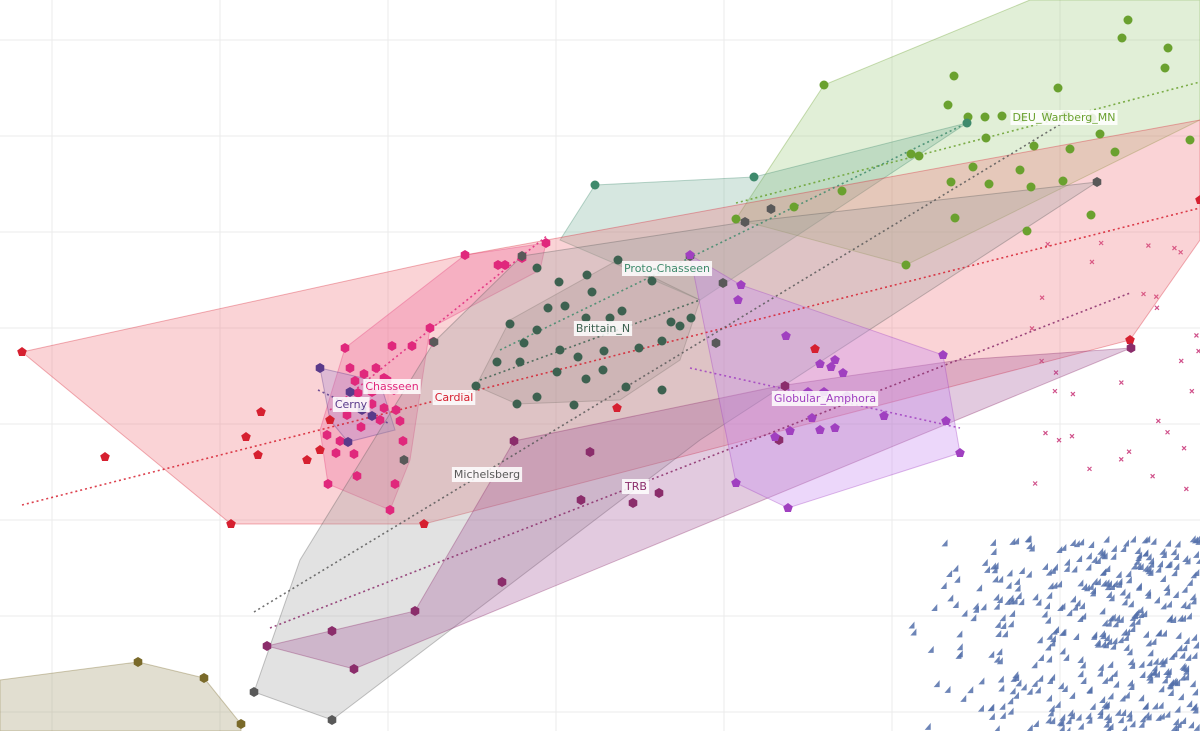  Describe the element at coordinates (372, 416) in the screenshot. I see `cerny-point` at that location.